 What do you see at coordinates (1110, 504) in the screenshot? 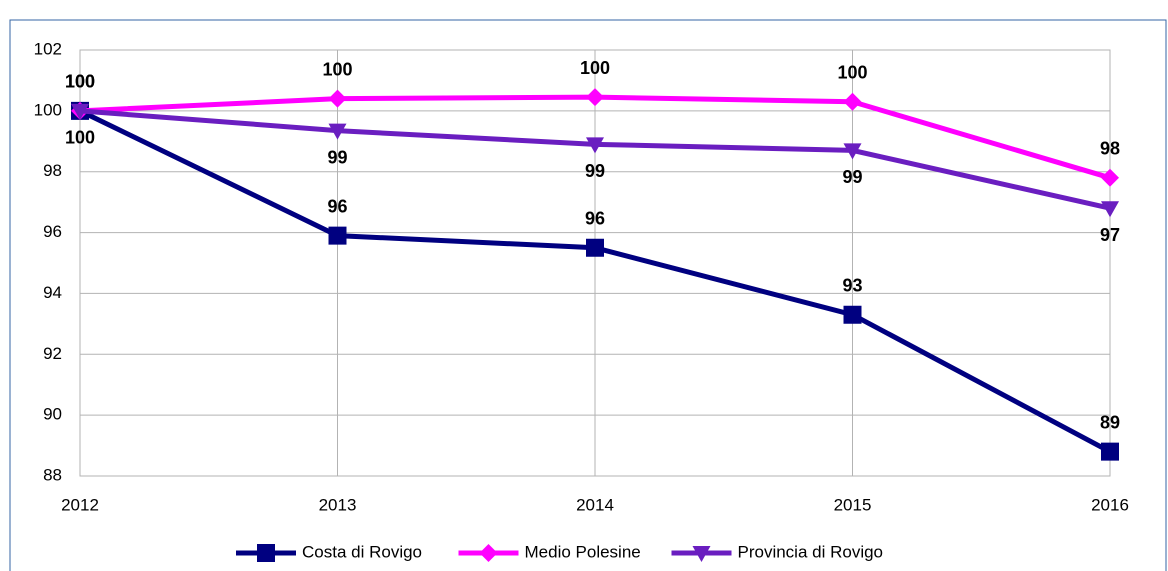
I see `x-tick-label: 2016` at bounding box center [1110, 504].